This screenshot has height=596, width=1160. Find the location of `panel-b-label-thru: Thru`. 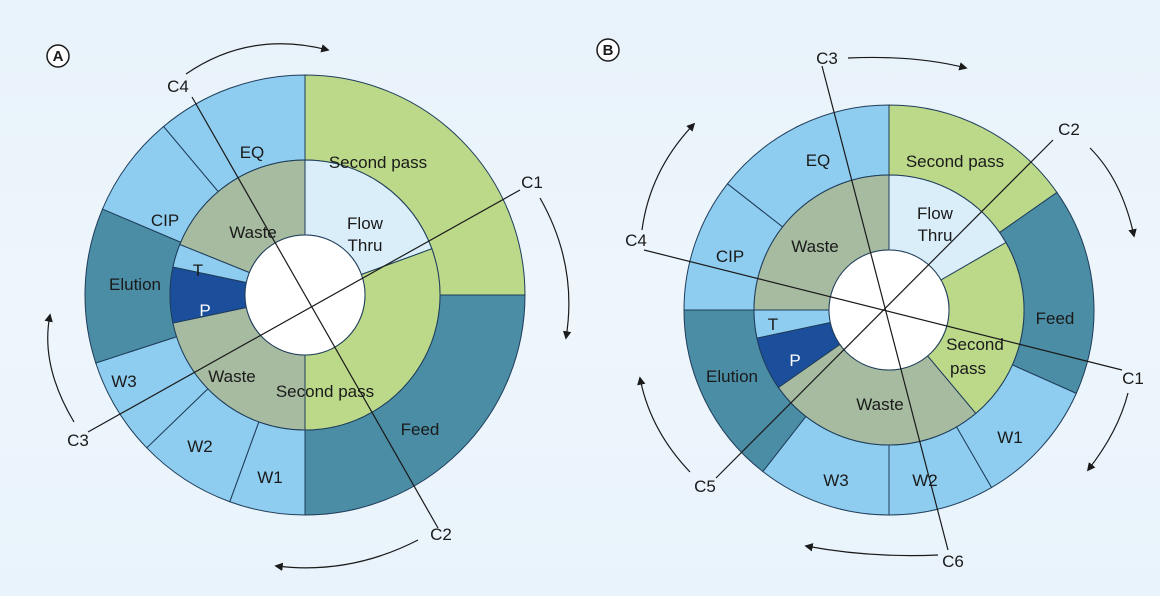

panel-b-label-thru: Thru is located at coordinates (935, 235).